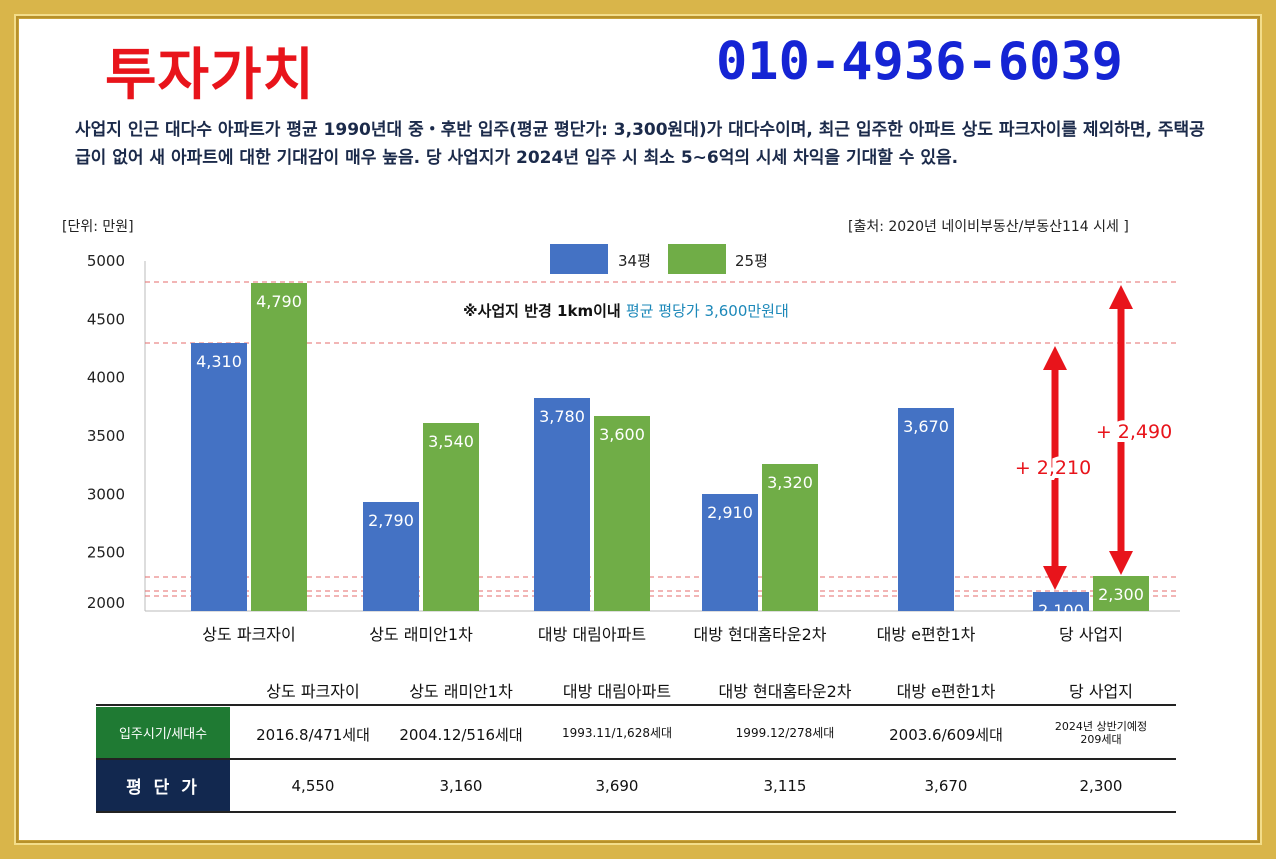 This screenshot has width=1276, height=859. What do you see at coordinates (391, 520) in the screenshot?
I see `bar-data-label: 2,790` at bounding box center [391, 520].